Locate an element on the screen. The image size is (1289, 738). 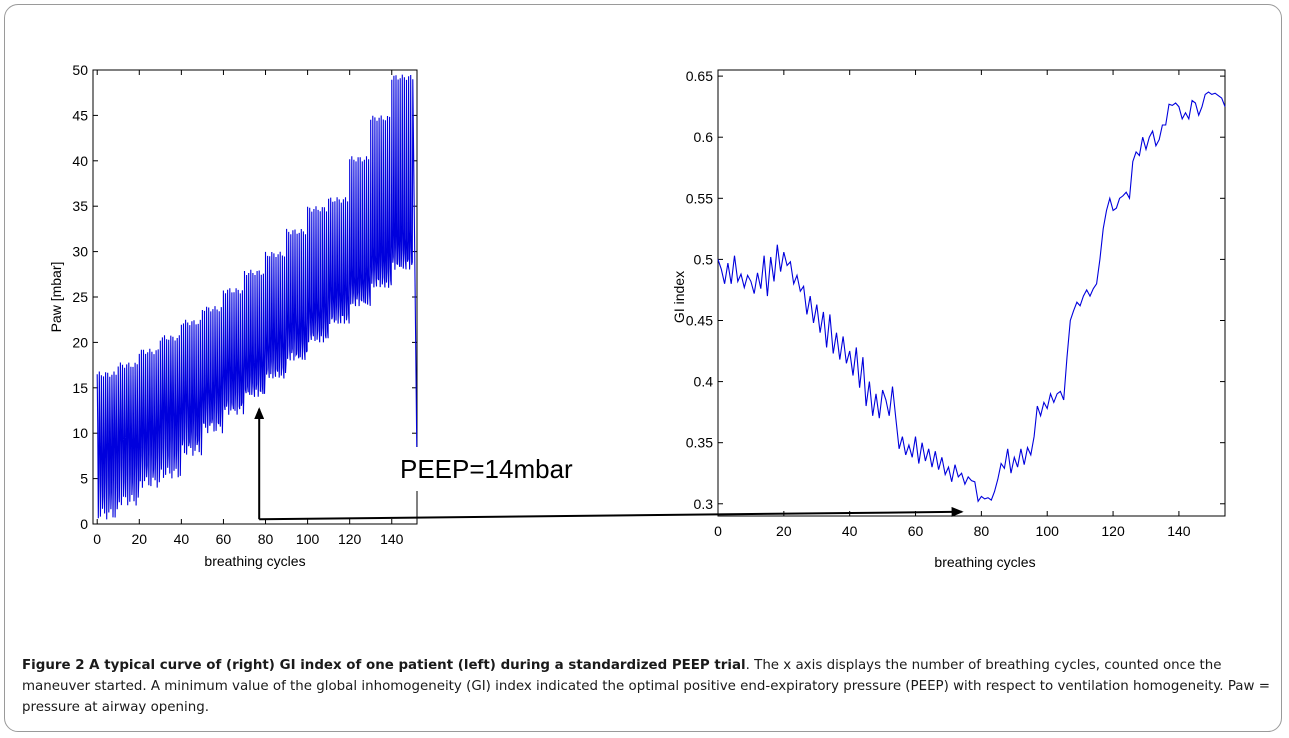
paw-y-tick-label: 50 is located at coordinates (80, 70).